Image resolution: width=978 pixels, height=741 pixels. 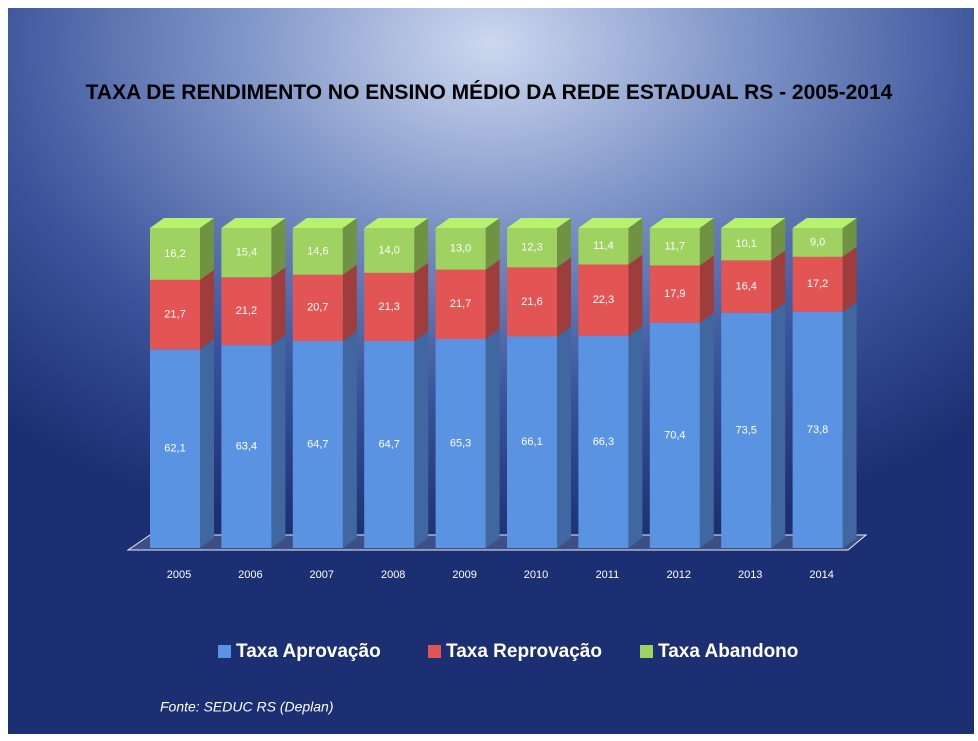 I want to click on data-label: 13,0, so click(x=460, y=249).